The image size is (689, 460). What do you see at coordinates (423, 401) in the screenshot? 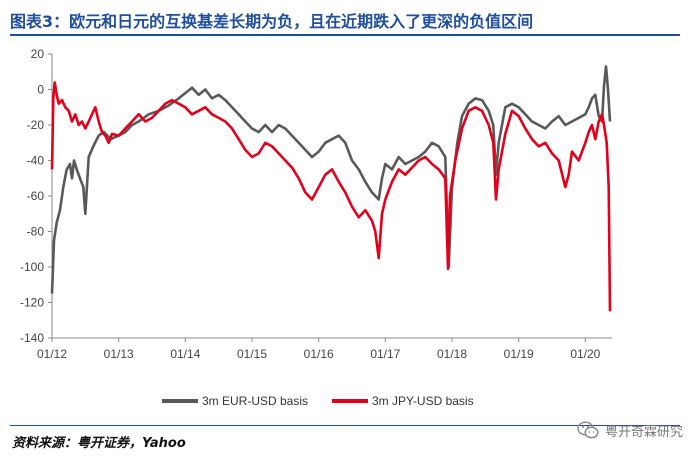
I see `legend-label: 3m JPY-USD basis` at bounding box center [423, 401].